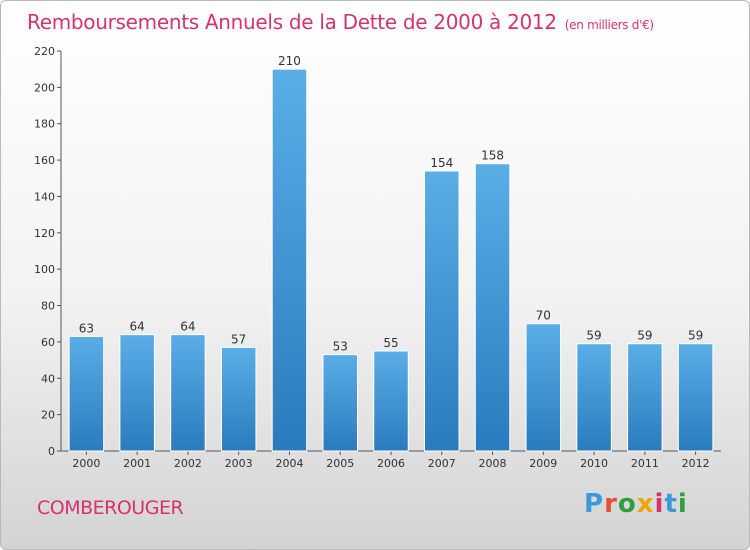 This screenshot has width=750, height=550. What do you see at coordinates (696, 463) in the screenshot?
I see `x-tick-label: 2012` at bounding box center [696, 463].